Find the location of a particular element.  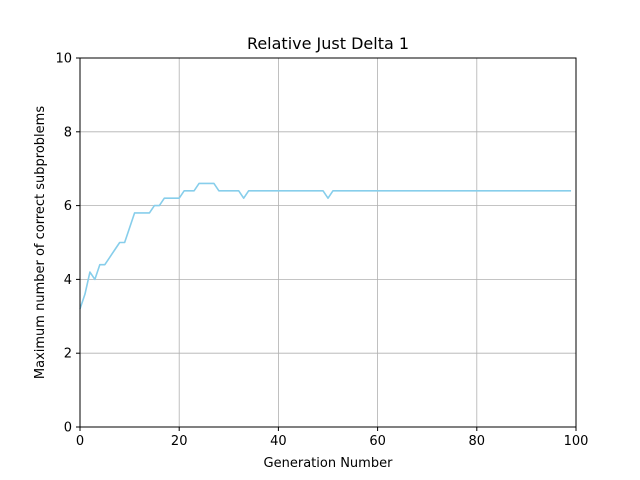

y-tick-label: 10 is located at coordinates (63, 59).